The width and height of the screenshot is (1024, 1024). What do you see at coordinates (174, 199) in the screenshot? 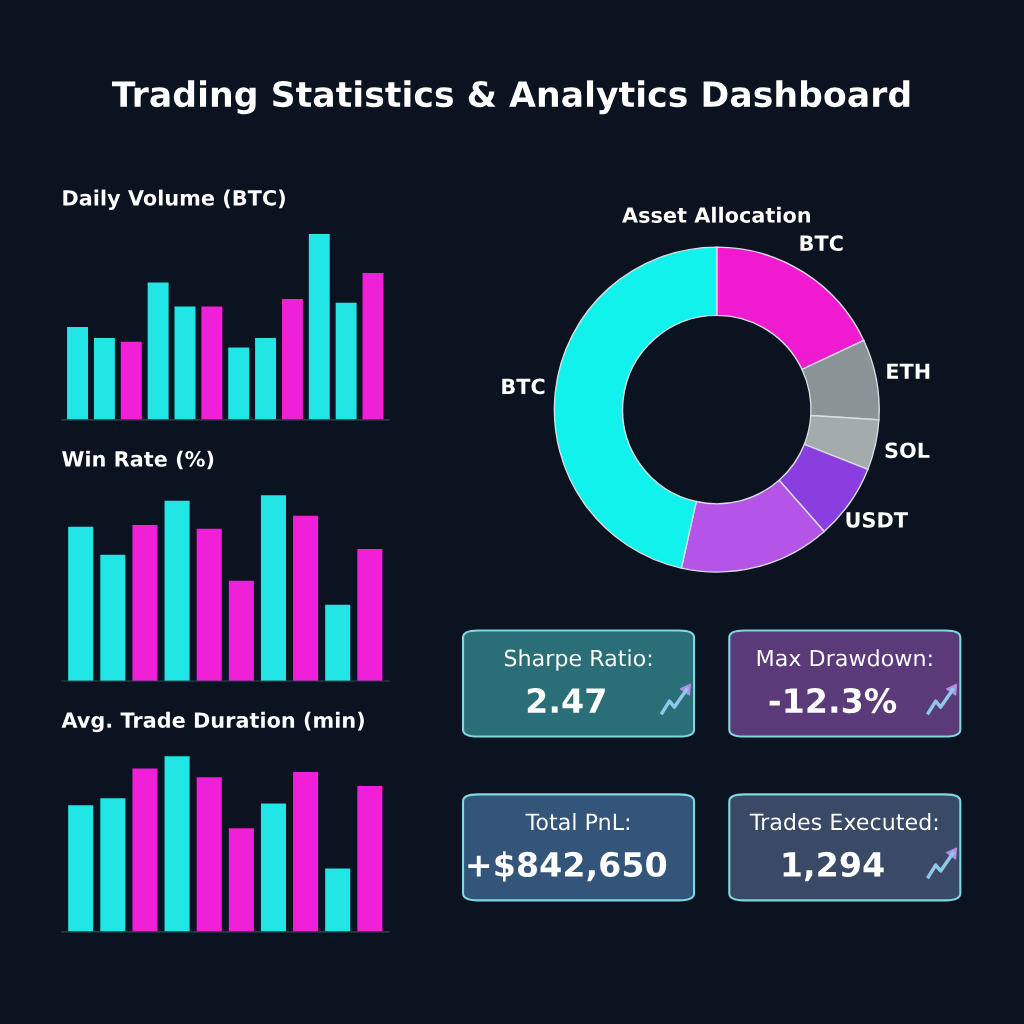
I see `chart-title: Daily Volume (BTC)` at bounding box center [174, 199].